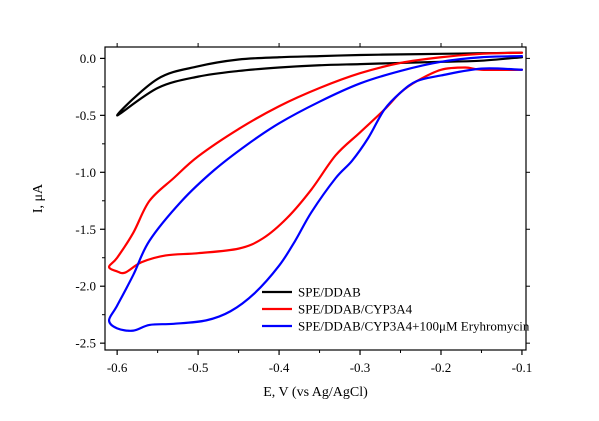 This screenshot has height=421, width=599. I want to click on x-tick-label: -0.3, so click(360, 367).